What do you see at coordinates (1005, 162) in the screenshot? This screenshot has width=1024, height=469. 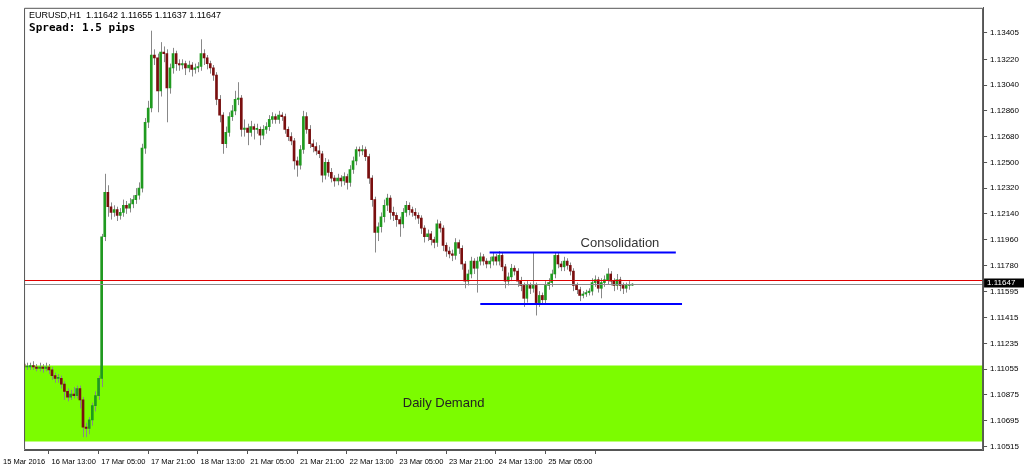 I see `y-tick-label: 1.12500` at bounding box center [1005, 162].